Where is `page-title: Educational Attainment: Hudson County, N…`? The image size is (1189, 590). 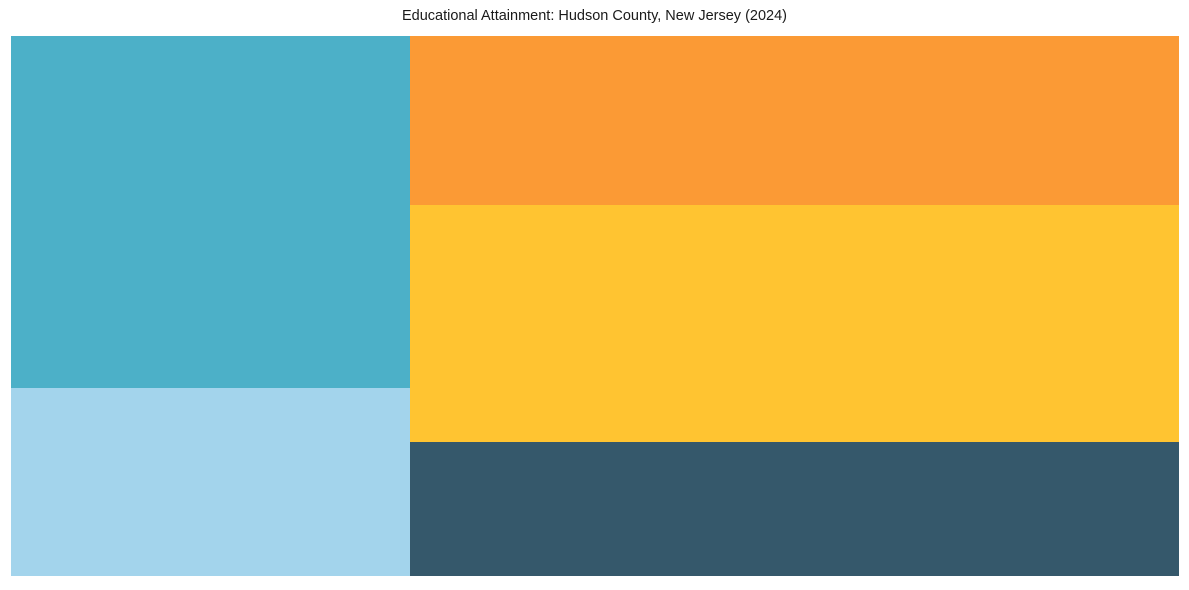 page-title: Educational Attainment: Hudson County, N… is located at coordinates (594, 16).